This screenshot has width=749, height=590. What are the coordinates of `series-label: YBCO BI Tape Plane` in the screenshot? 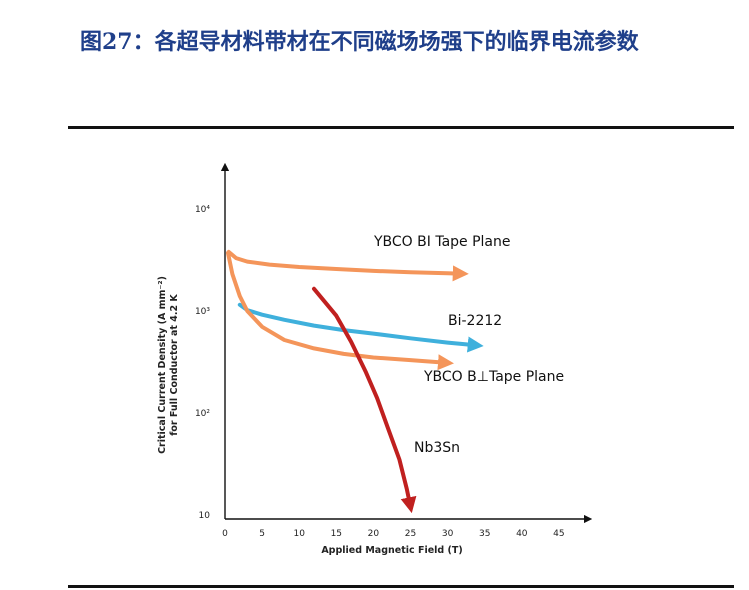 It's located at (442, 242).